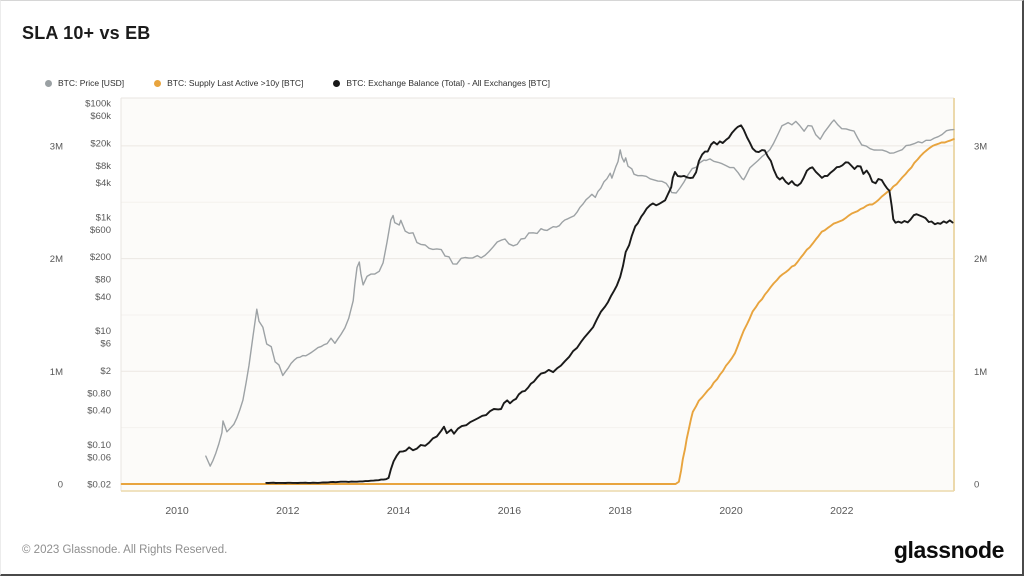 This screenshot has width=1024, height=576. I want to click on legend-label-supply-last-active: BTC: Supply Last Active >10y [BTC], so click(235, 83).